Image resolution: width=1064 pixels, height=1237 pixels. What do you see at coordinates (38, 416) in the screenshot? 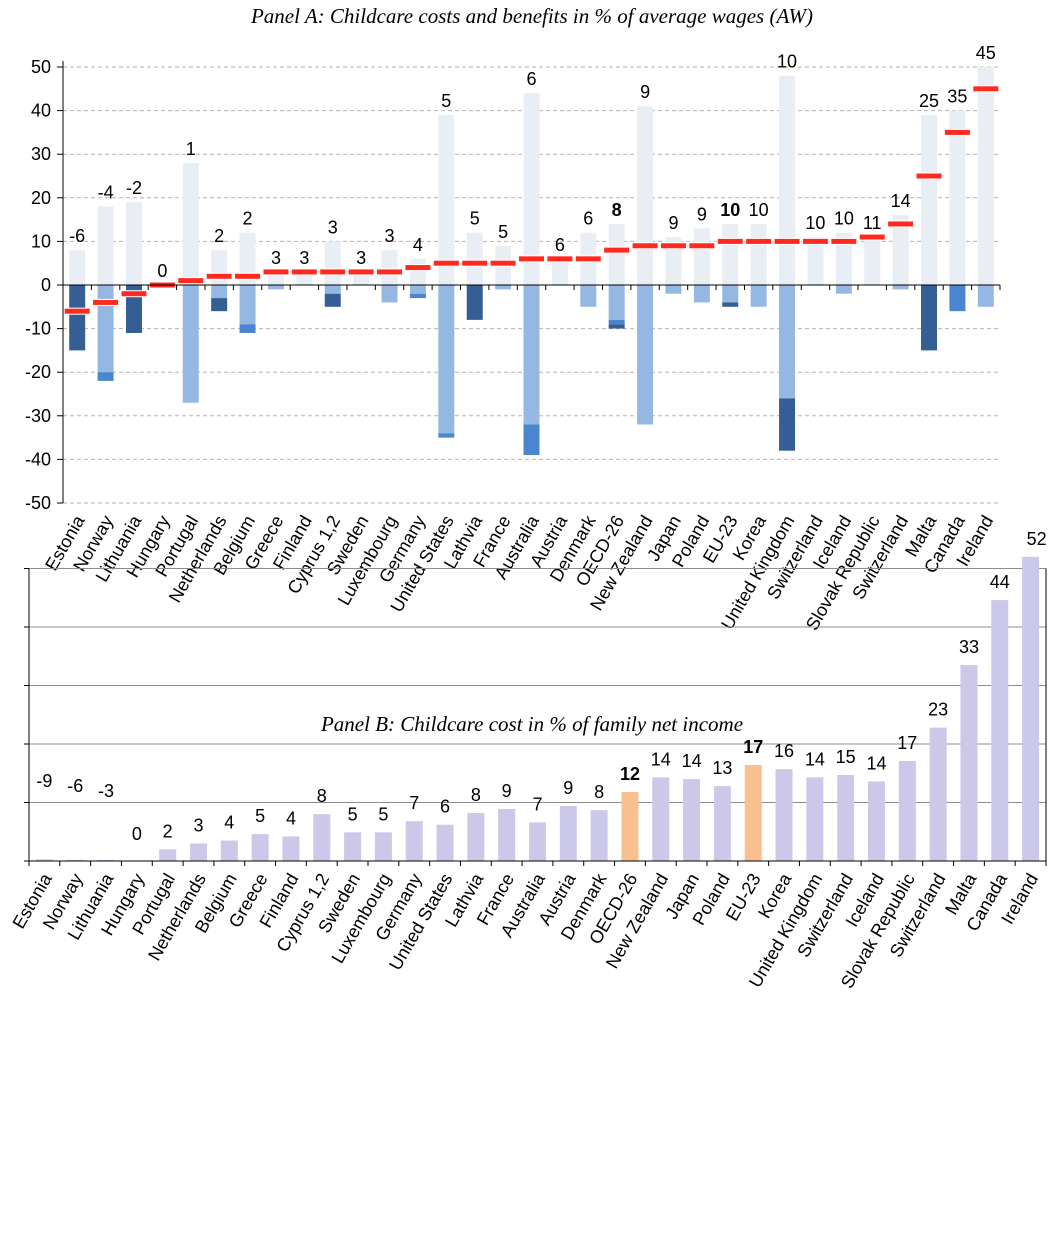
I see `y-tick-label: -30` at bounding box center [38, 416].